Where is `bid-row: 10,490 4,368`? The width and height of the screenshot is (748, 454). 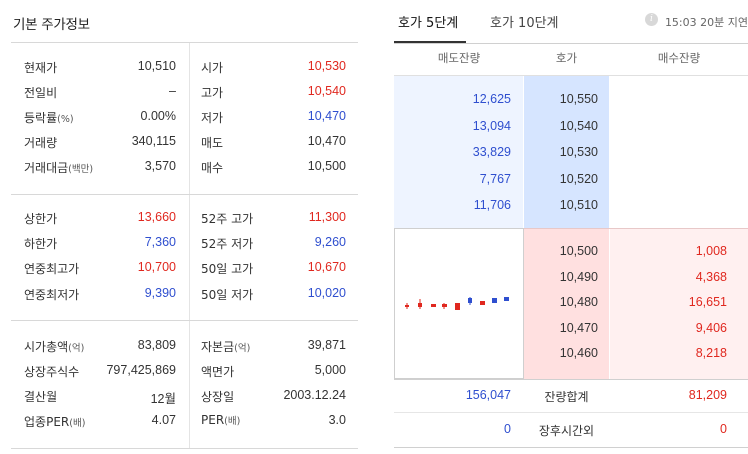
bid-row: 10,490 4,368 is located at coordinates (571, 280).